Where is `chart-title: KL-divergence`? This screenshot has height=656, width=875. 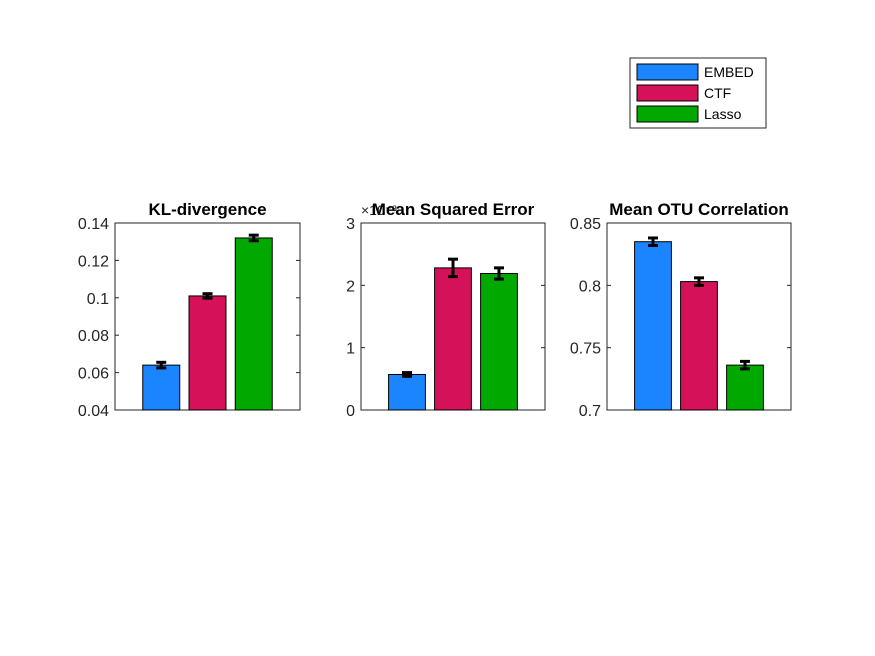 chart-title: KL-divergence is located at coordinates (207, 209).